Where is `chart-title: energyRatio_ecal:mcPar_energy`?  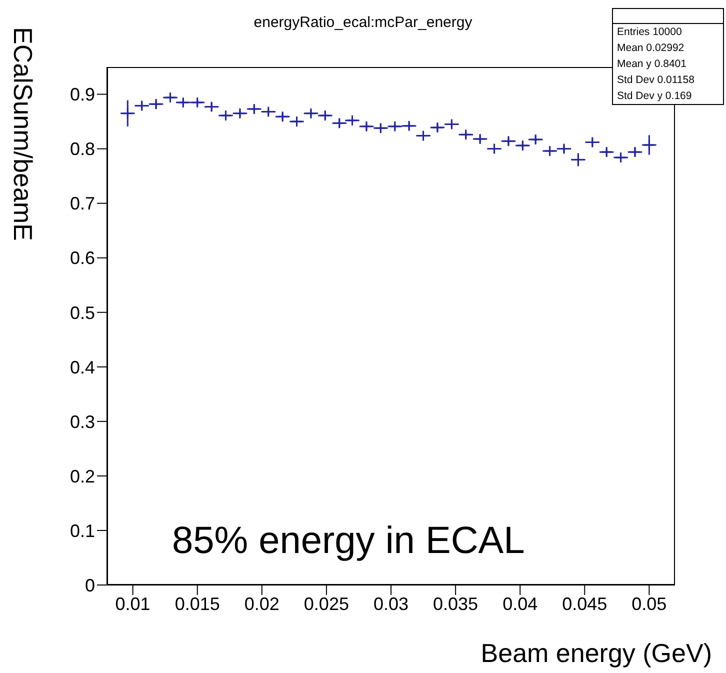 chart-title: energyRatio_ecal:mcPar_energy is located at coordinates (363, 22).